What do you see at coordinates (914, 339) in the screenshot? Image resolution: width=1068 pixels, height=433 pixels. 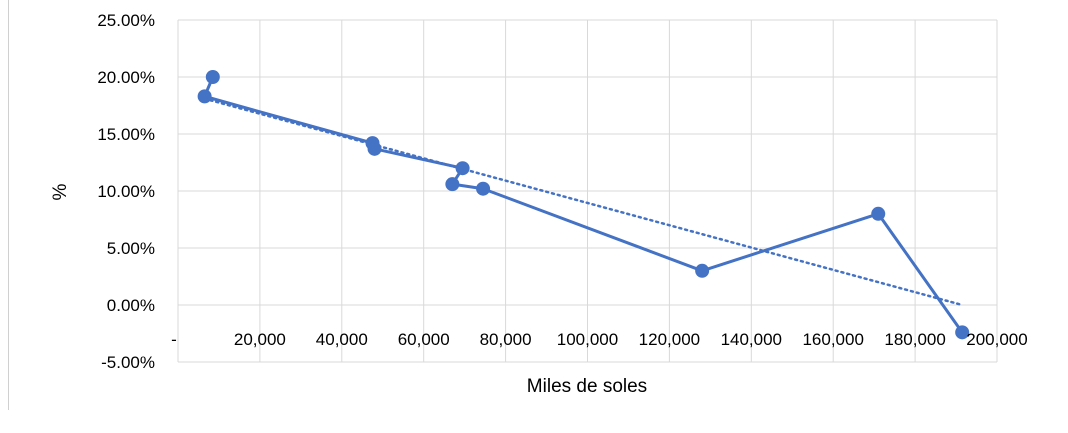 I see `x-tick-label: 180,000` at bounding box center [914, 339].